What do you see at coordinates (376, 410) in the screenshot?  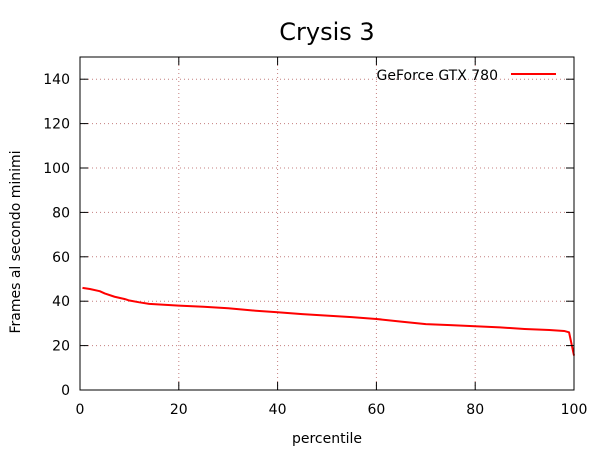 I see `x-tick-label-60: 60` at bounding box center [376, 410].